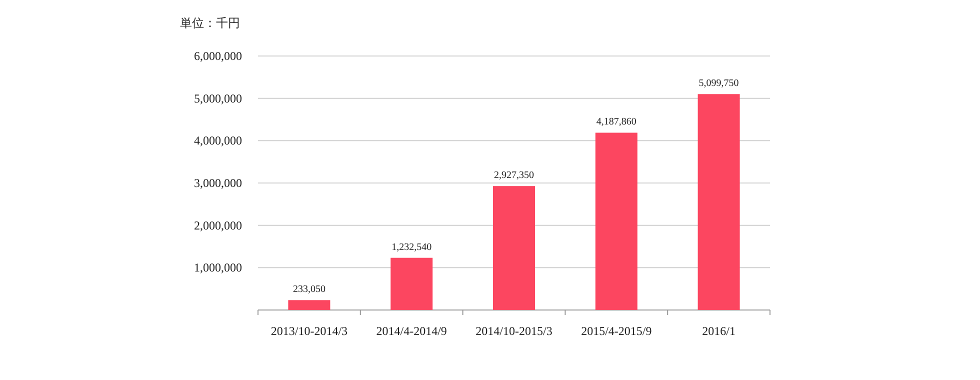 The height and width of the screenshot is (380, 980). What do you see at coordinates (719, 331) in the screenshot?
I see `x-tick-label: 2016/1` at bounding box center [719, 331].